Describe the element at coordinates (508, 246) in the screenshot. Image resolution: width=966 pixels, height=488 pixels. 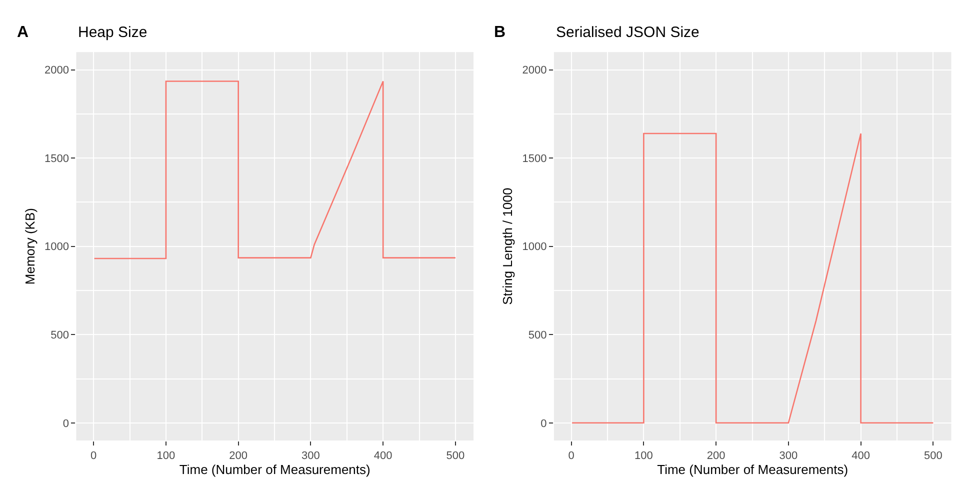
I see `y-axis-title: String Length / 1000` at that location.